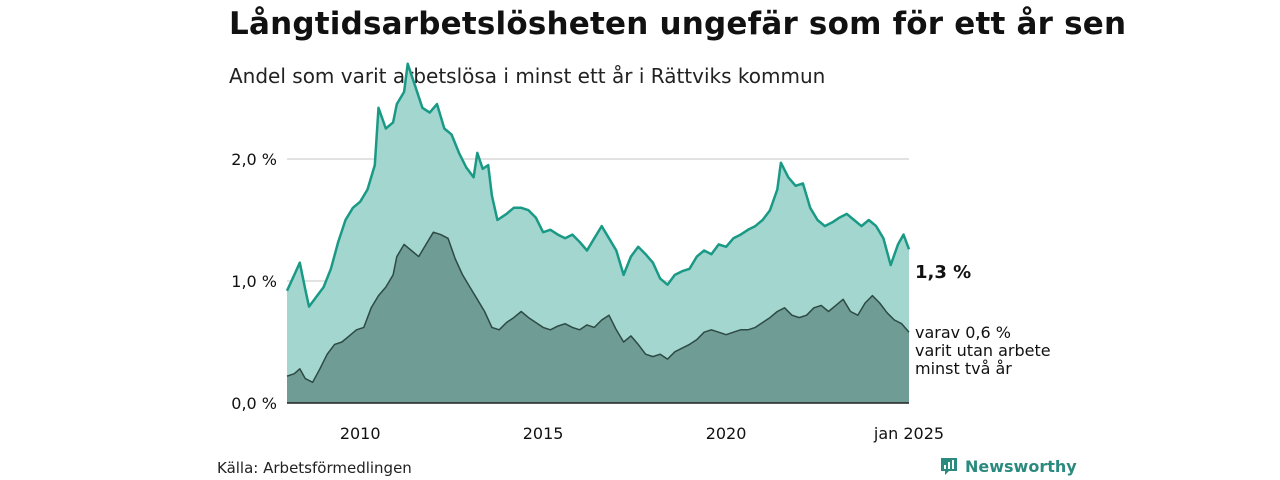  Describe the element at coordinates (360, 433) in the screenshot. I see `x-tick-label: 2010` at that location.